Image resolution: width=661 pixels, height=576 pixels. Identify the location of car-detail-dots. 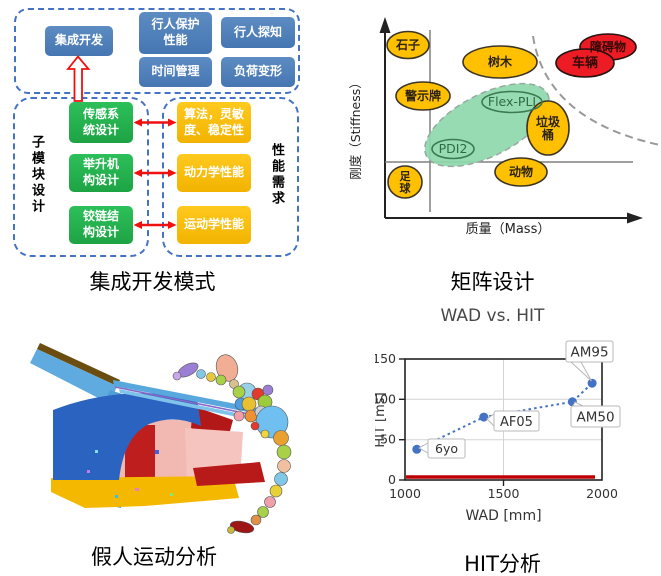
(130, 474).